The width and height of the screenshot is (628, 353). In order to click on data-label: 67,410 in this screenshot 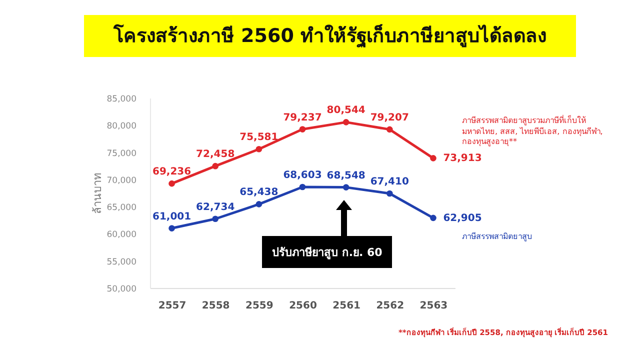, I will do `click(389, 182)`.